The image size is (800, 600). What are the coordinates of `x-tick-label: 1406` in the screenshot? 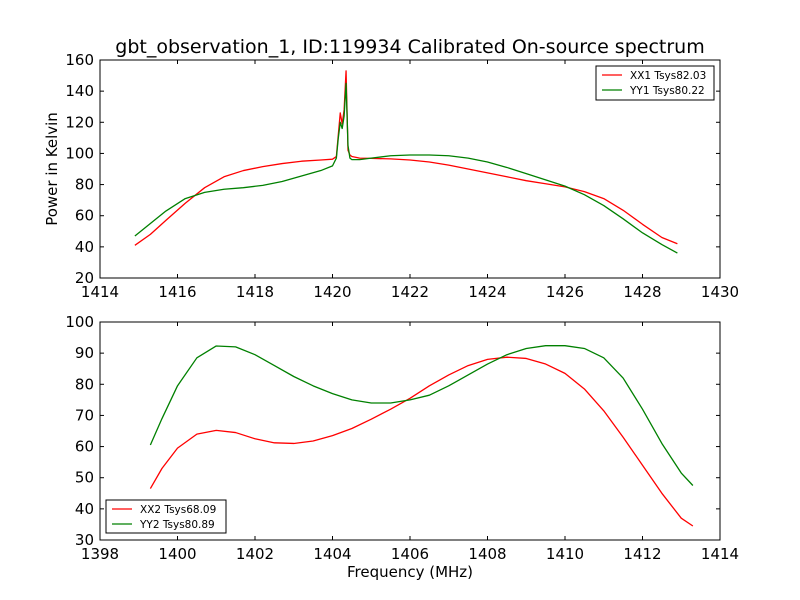 It's located at (410, 554).